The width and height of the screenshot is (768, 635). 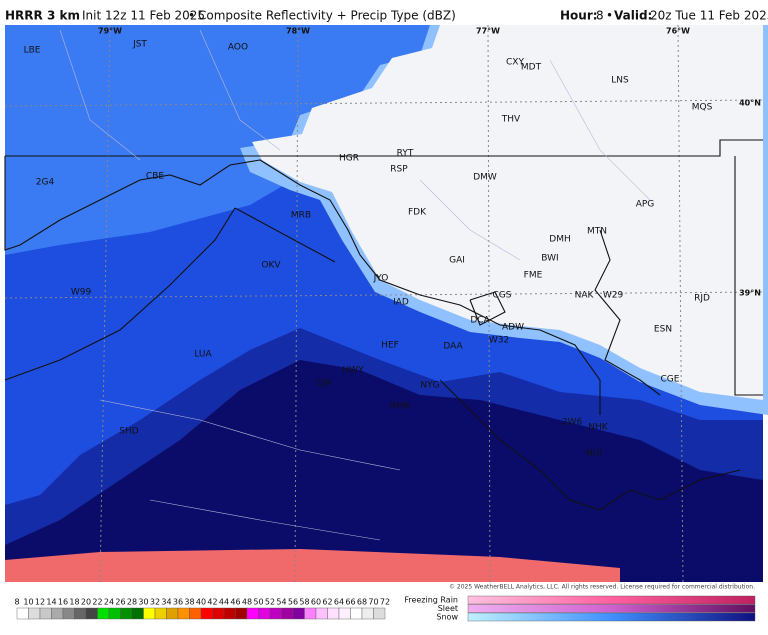 What do you see at coordinates (224, 602) in the screenshot?
I see `scale-label: 44` at bounding box center [224, 602].